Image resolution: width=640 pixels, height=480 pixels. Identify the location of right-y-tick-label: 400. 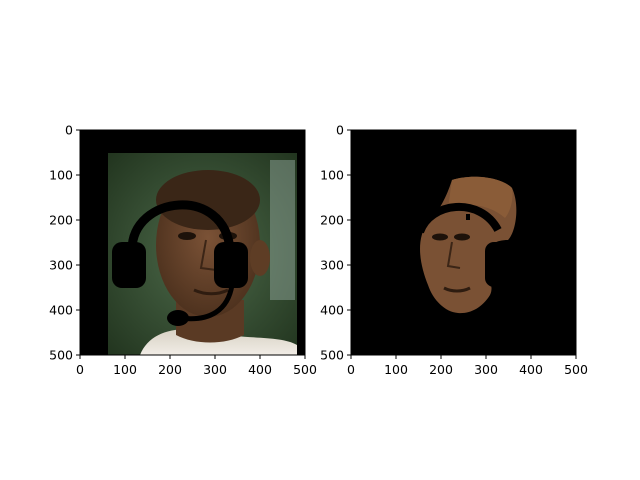
(332, 310).